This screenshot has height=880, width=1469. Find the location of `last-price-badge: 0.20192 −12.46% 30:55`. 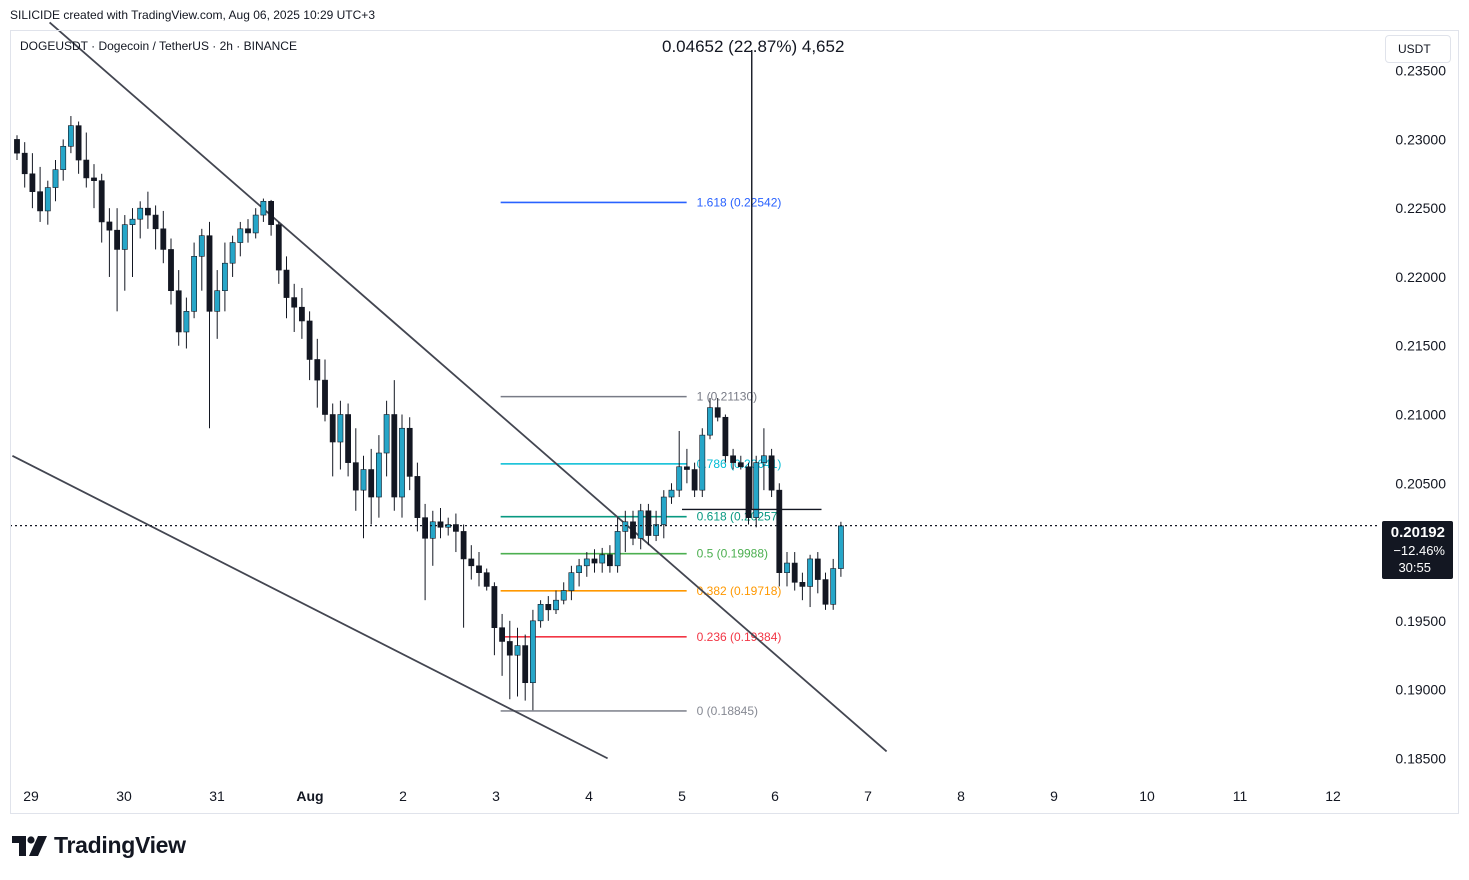

last-price-badge: 0.20192 −12.46% 30:55 is located at coordinates (1417, 550).